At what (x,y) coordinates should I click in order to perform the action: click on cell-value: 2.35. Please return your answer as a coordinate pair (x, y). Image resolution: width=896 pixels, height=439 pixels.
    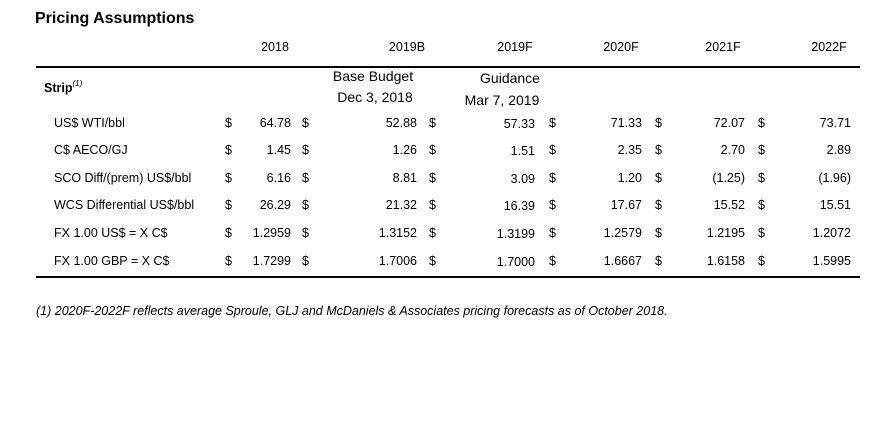
    Looking at the image, I should click on (629, 150).